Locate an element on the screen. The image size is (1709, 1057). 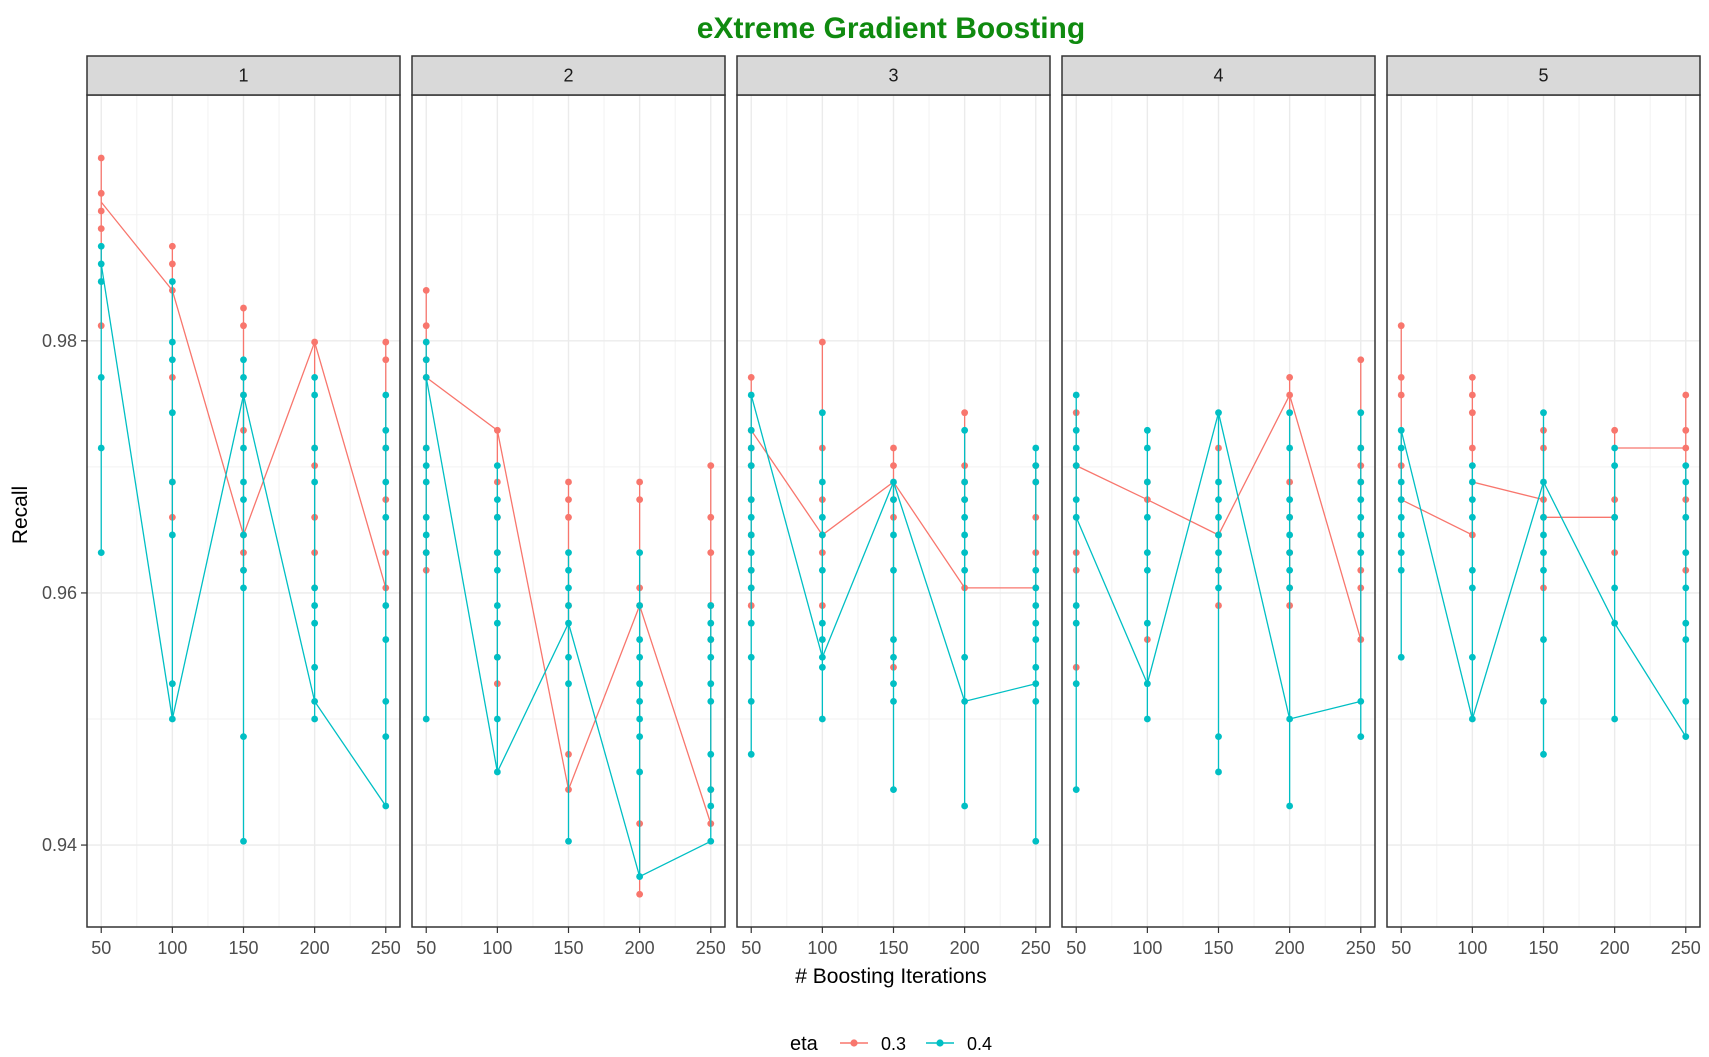
facet-strip-label: 1 is located at coordinates (243, 76).